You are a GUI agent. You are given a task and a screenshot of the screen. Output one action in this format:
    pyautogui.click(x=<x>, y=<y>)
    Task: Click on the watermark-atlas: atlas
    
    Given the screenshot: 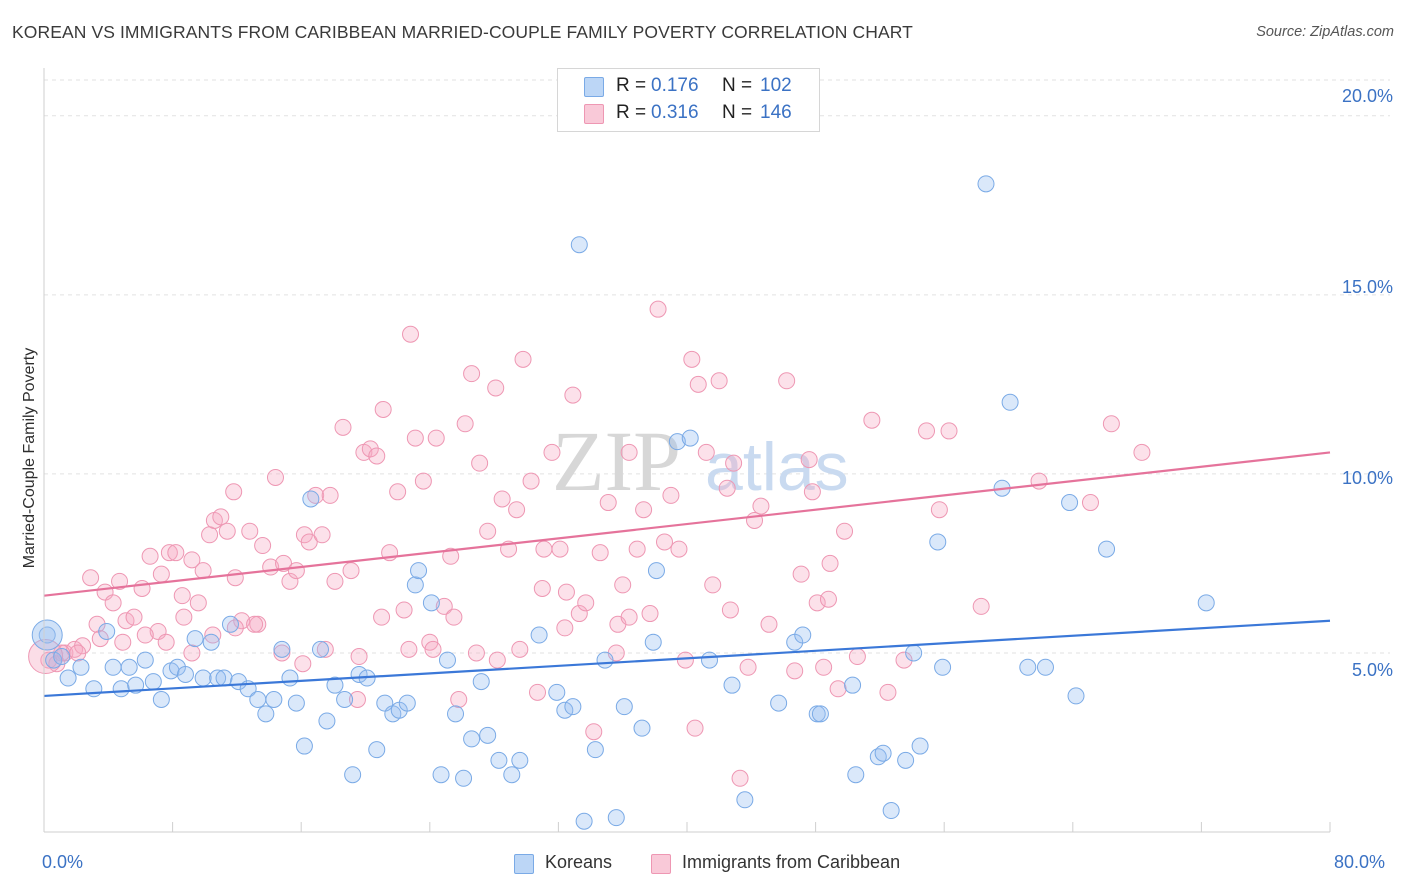 What is the action you would take?
    pyautogui.click(x=777, y=467)
    